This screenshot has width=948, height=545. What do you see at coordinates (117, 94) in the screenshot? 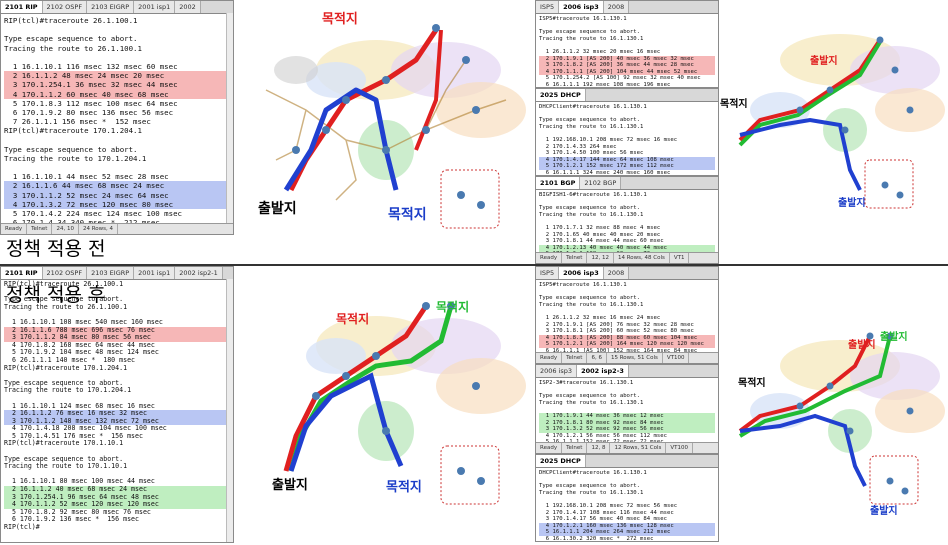
I see `terminal-line-highlighted: 4 170.1.1.2 60 msec 40 msec 68 msec` at bounding box center [117, 94].